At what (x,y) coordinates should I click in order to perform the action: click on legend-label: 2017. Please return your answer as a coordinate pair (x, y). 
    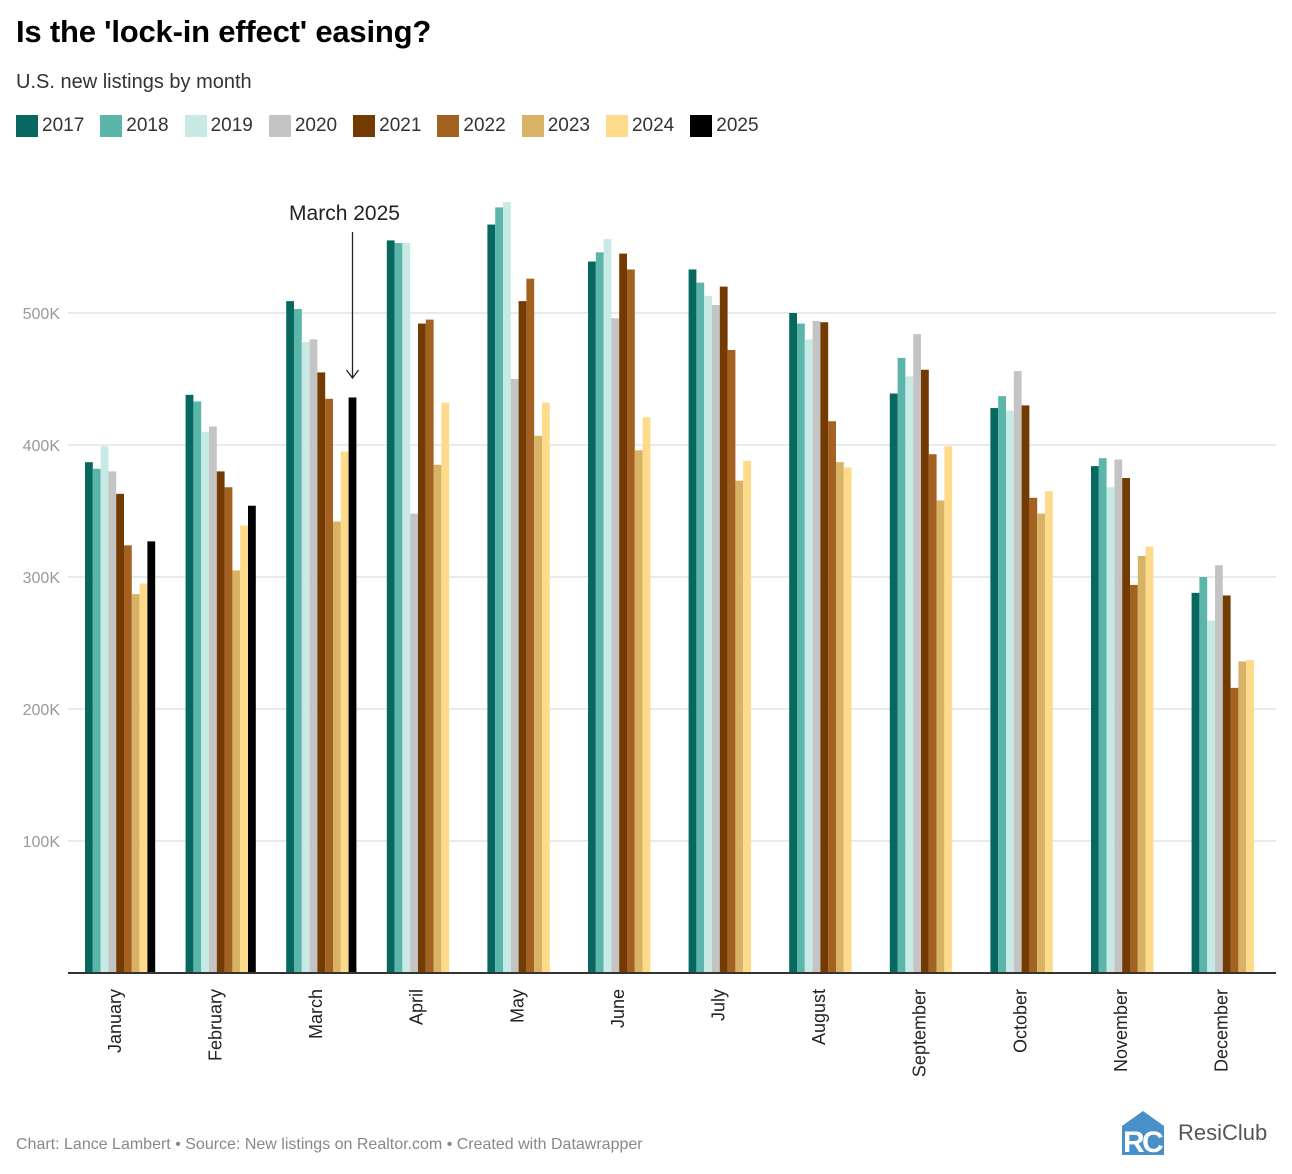
    Looking at the image, I should click on (63, 125).